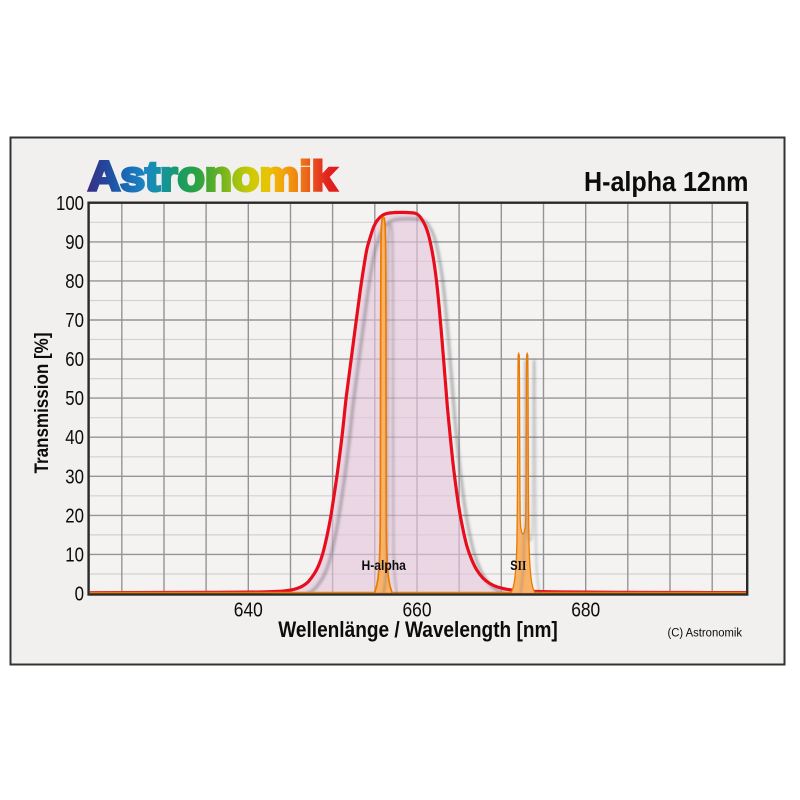 The image size is (800, 800). Describe the element at coordinates (74, 282) in the screenshot. I see `svg-text: 80` at that location.